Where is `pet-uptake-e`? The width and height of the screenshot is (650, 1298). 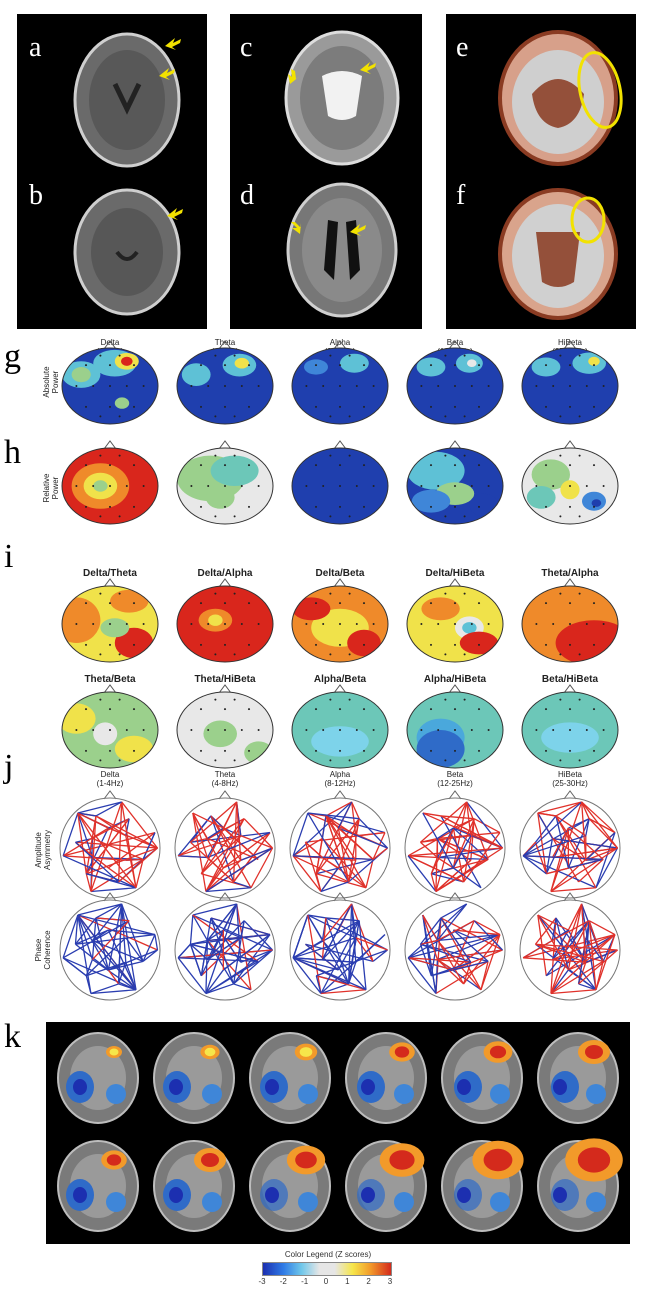
pet-uptake-e is located at coordinates (558, 103).